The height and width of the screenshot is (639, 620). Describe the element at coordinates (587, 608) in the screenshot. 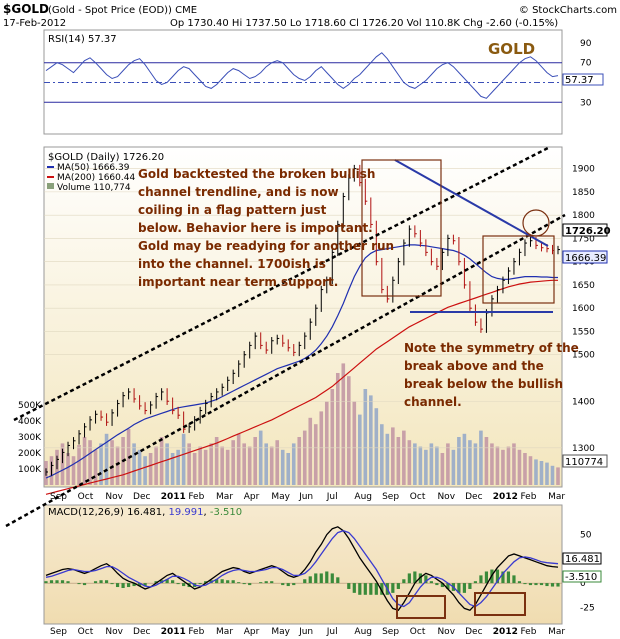

I see `macd-tick-label: -25` at that location.